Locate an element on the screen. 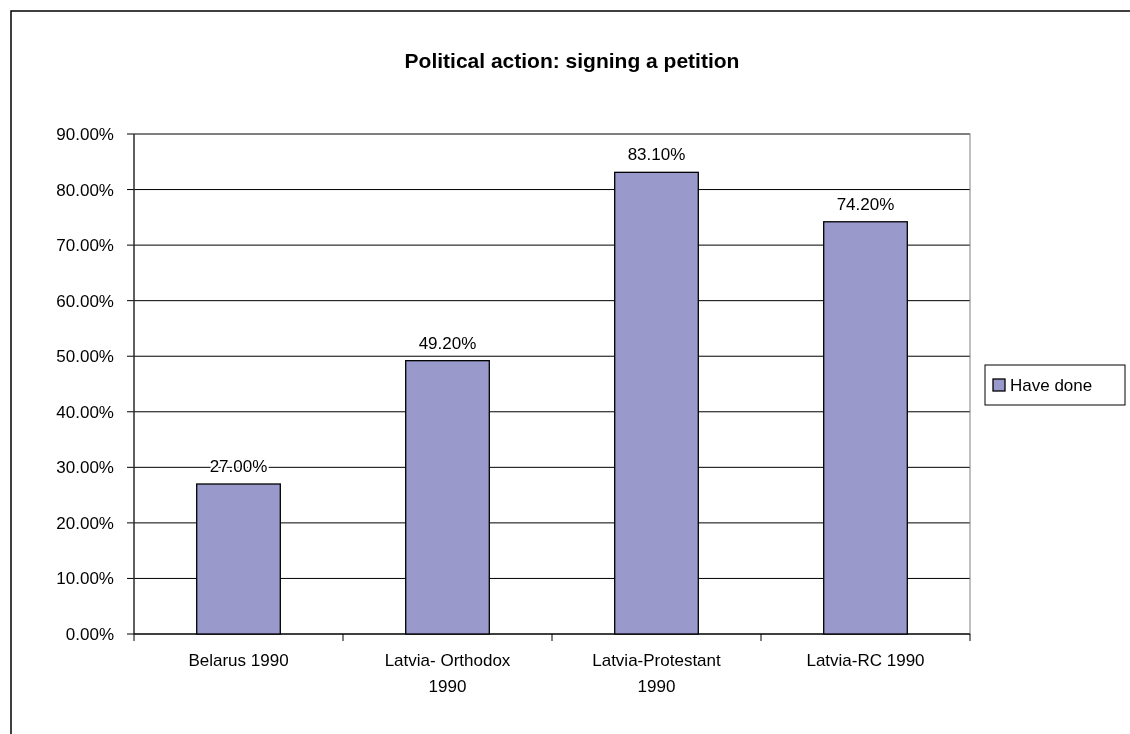 The width and height of the screenshot is (1130, 734). x-tick-label: Latvia-RC 1990 is located at coordinates (865, 660).